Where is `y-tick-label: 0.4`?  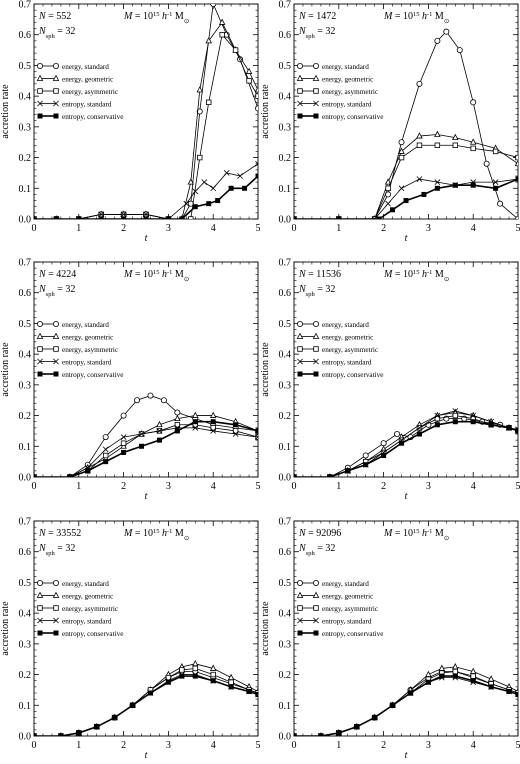
y-tick-label: 0.4 is located at coordinates (285, 97).